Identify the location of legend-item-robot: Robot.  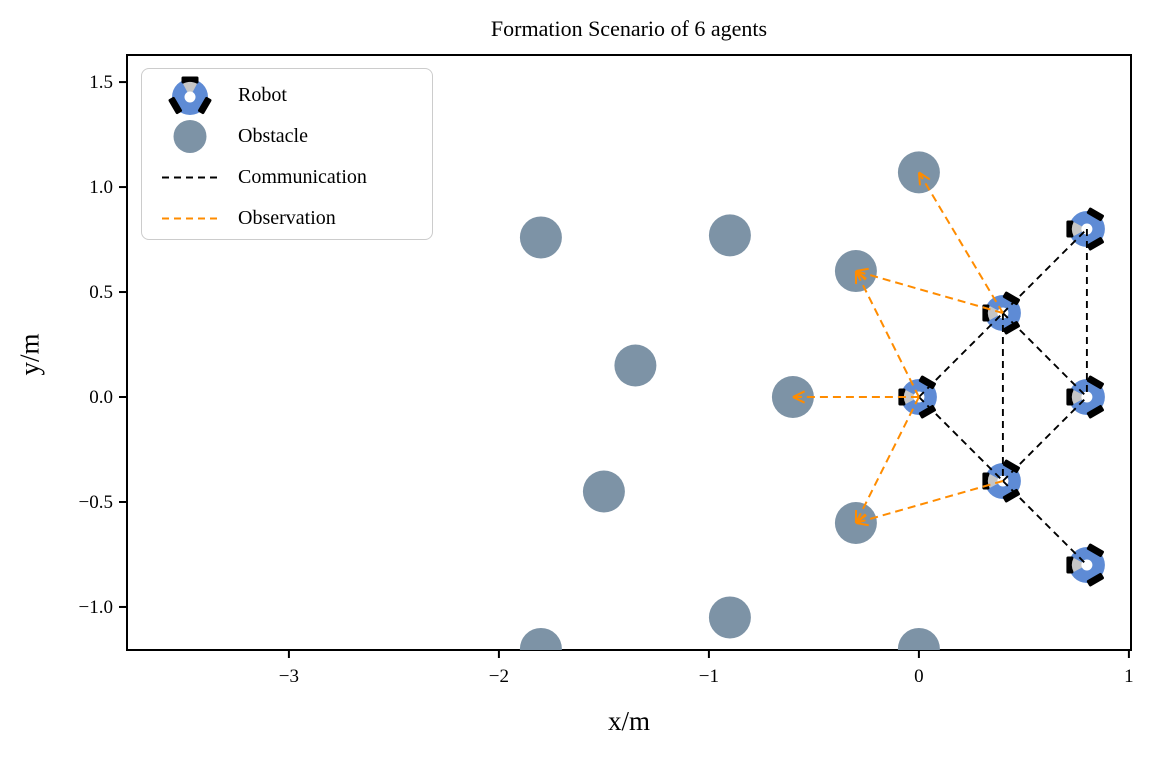
(287, 95).